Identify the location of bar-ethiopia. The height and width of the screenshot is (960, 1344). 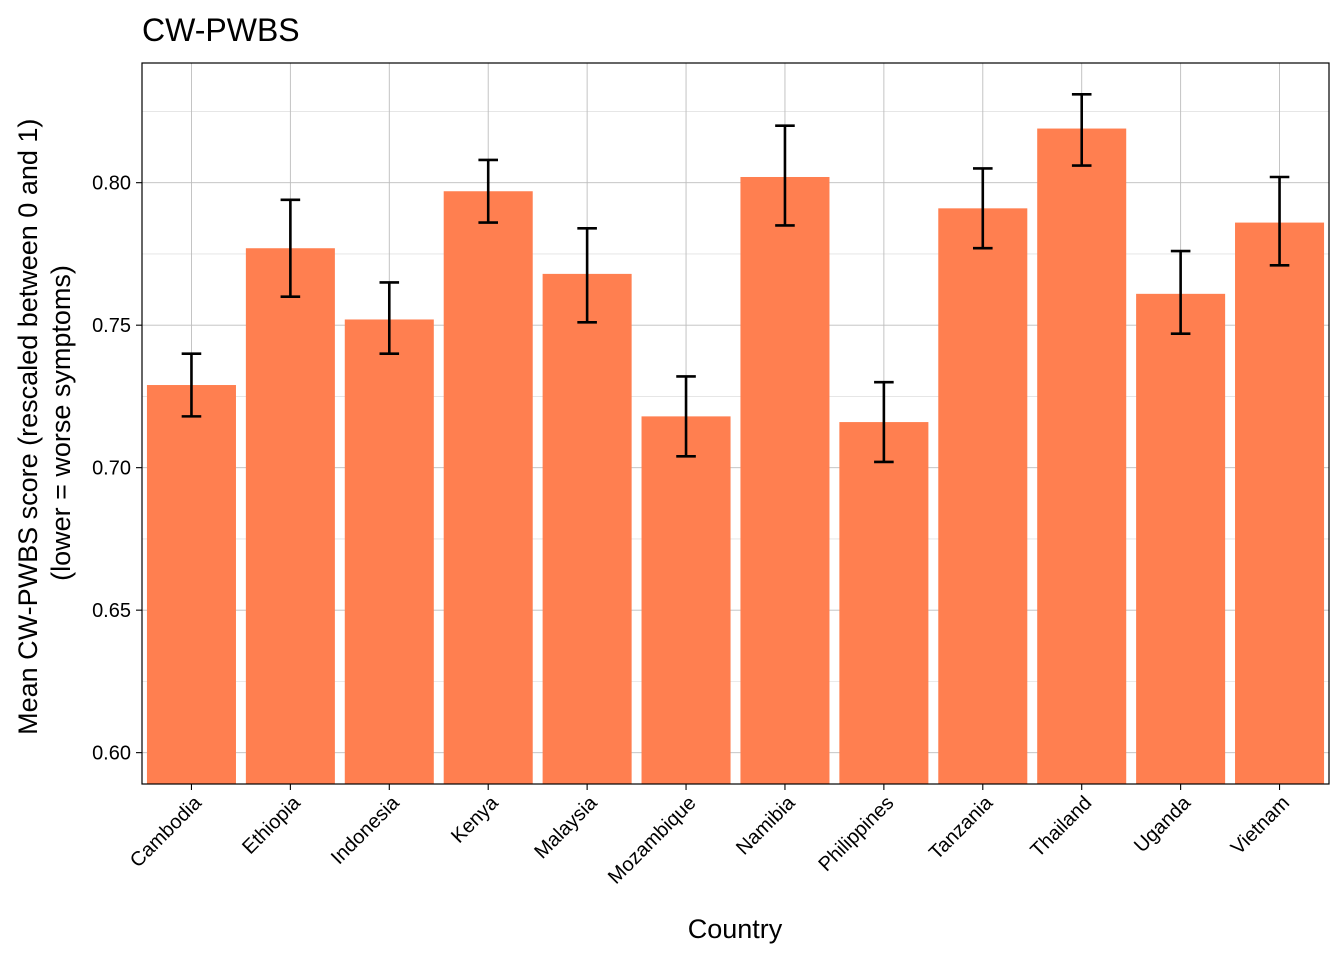
(290, 516).